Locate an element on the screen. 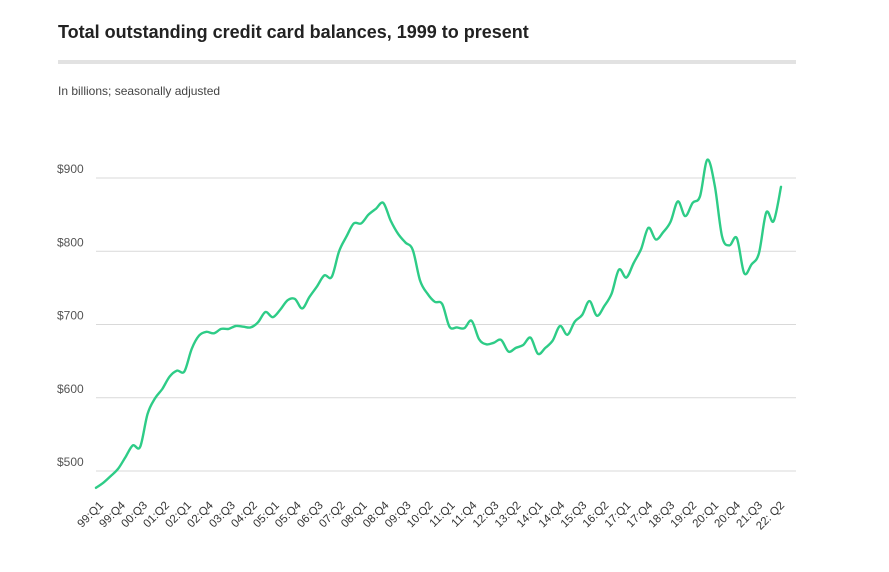  y-tick-label: $800 is located at coordinates (70, 242).